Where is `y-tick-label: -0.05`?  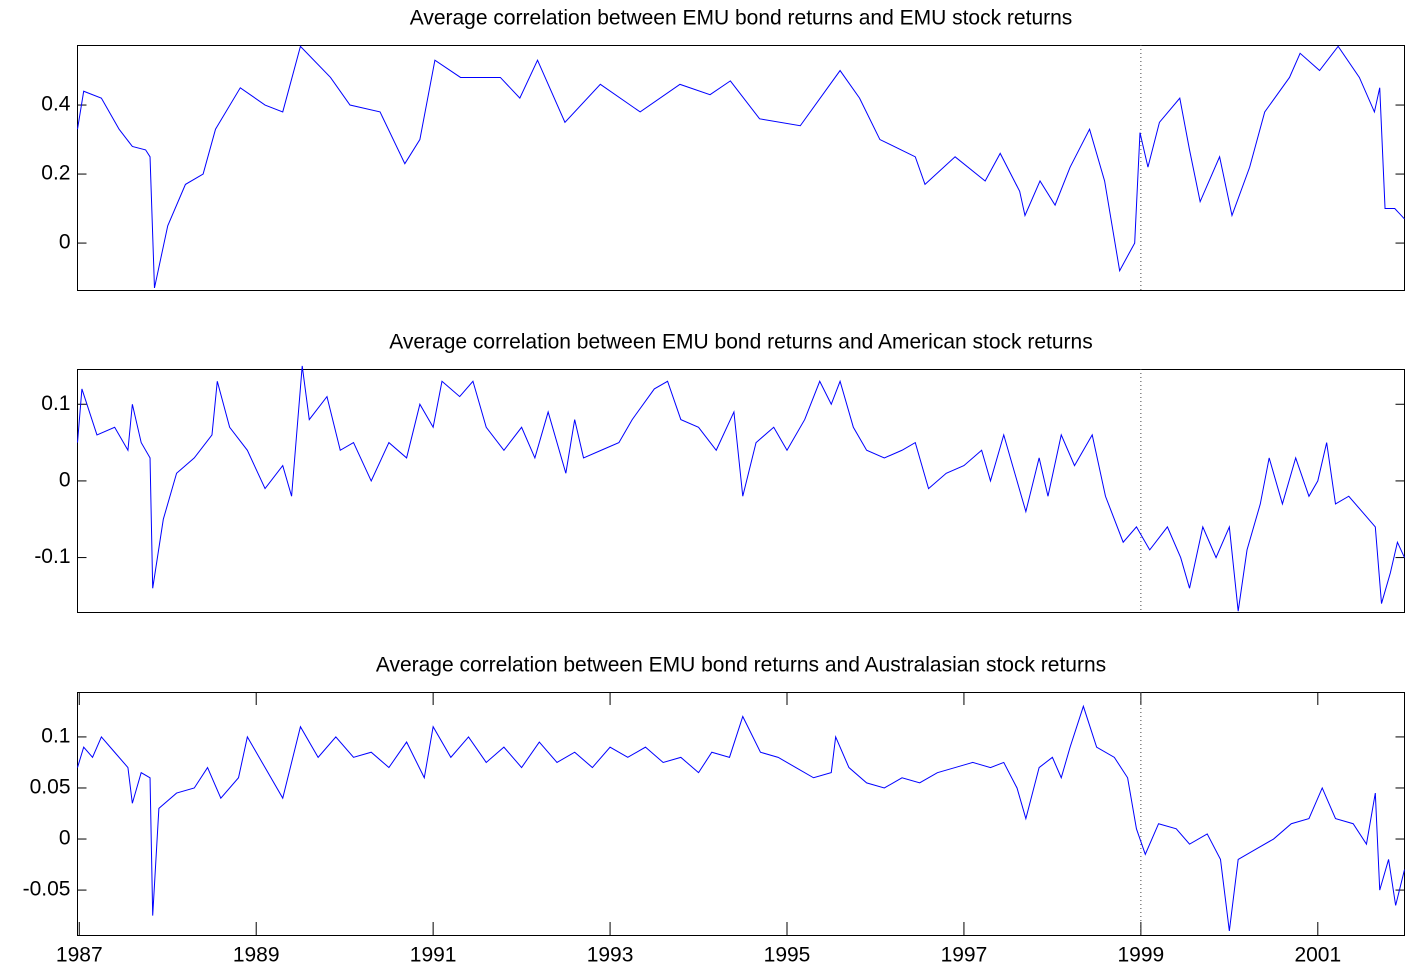
y-tick-label: -0.05 is located at coordinates (47, 889).